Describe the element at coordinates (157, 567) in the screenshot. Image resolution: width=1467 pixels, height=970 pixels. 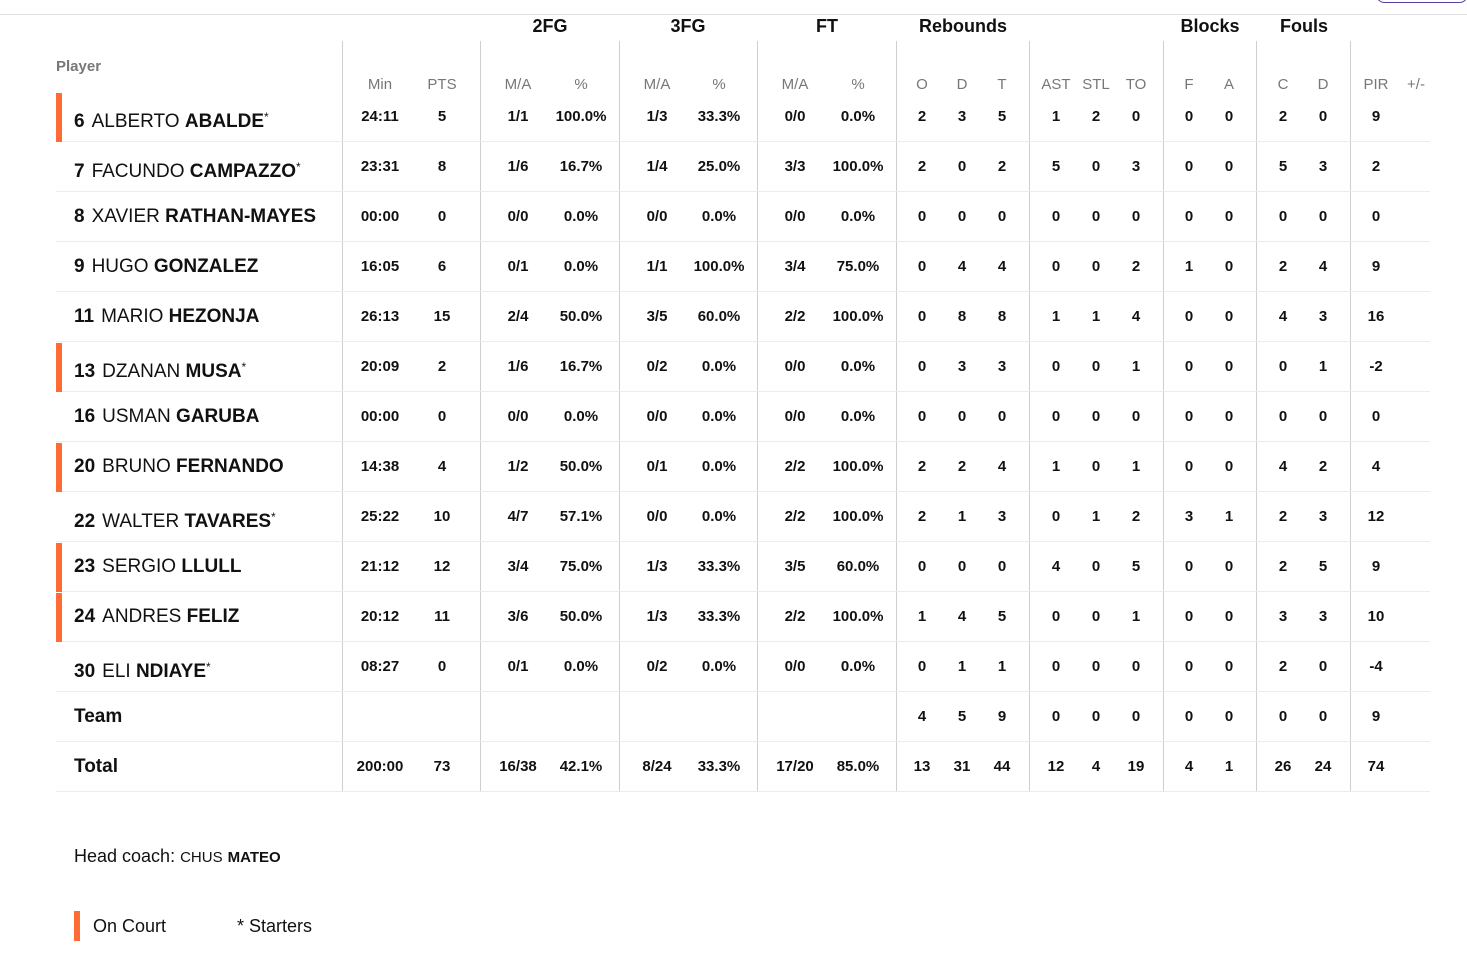
I see `player-name: 23 SERGIO LLULL` at that location.